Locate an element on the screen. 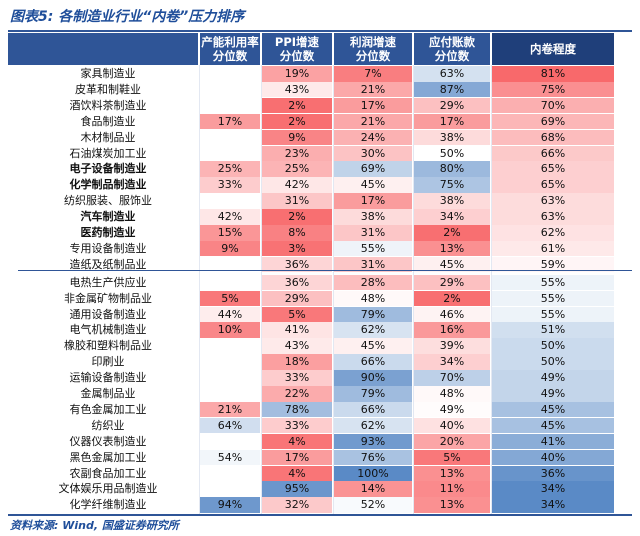 The image size is (640, 536). row-label: 仪器仪表制造业 is located at coordinates (108, 441).